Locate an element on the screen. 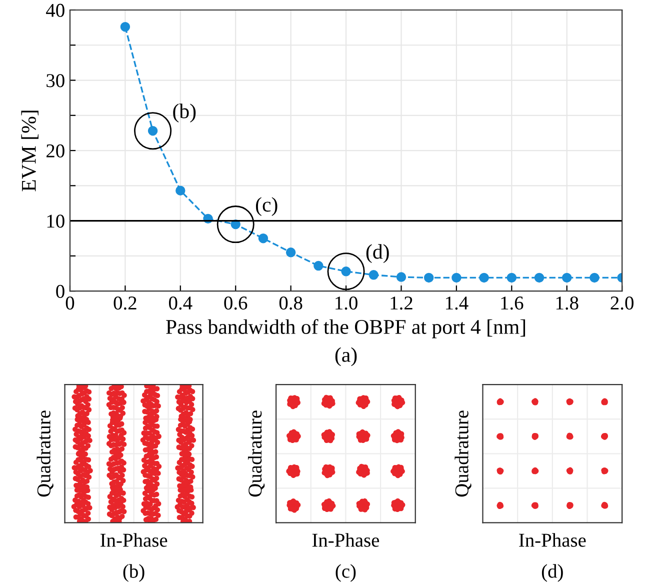 This screenshot has height=588, width=648. annotation: (c) is located at coordinates (267, 206).